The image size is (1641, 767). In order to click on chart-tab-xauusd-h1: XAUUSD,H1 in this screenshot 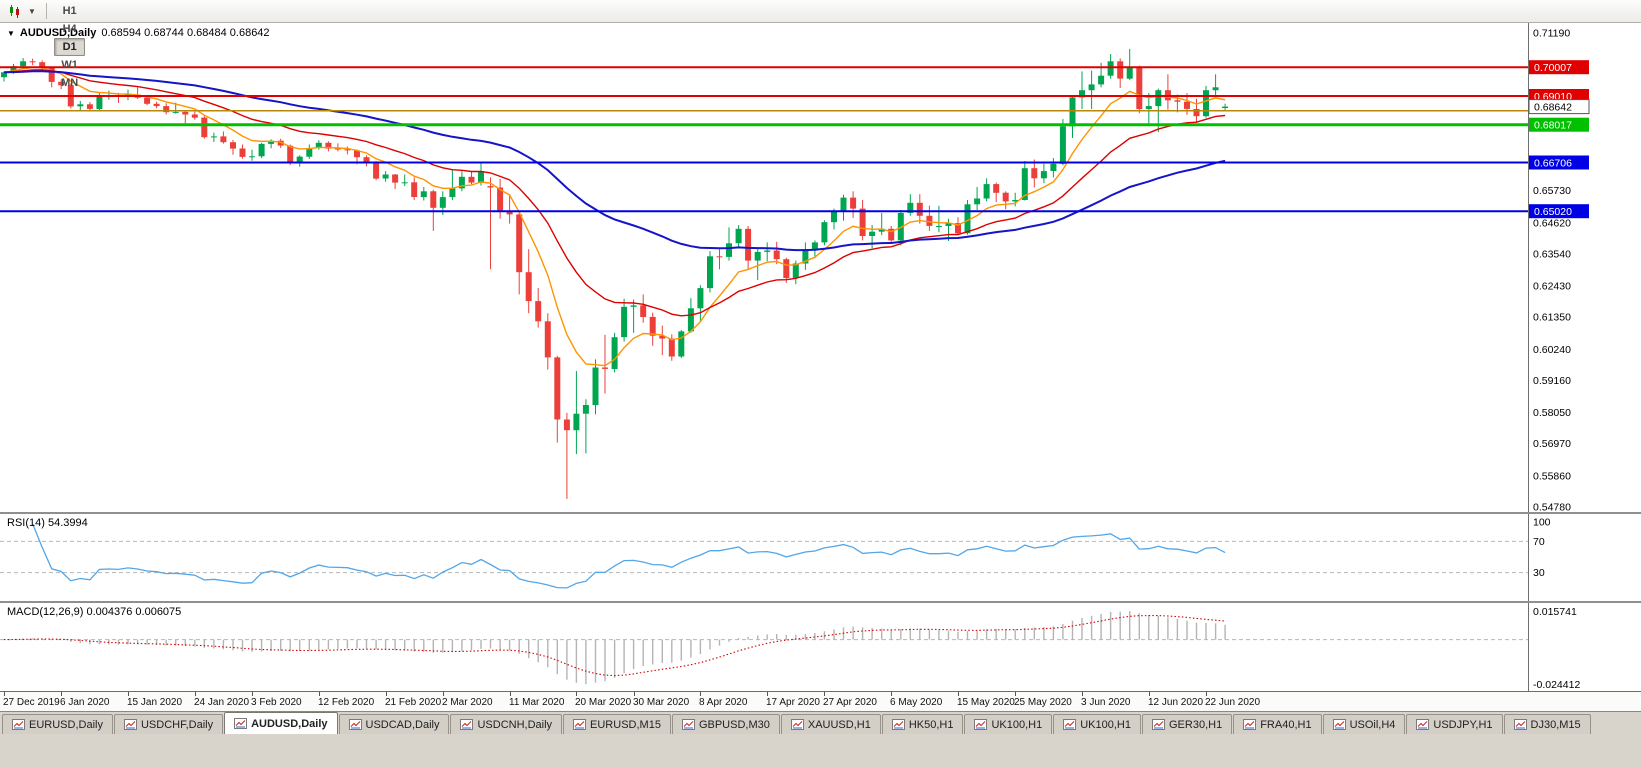, I will do `click(830, 724)`.